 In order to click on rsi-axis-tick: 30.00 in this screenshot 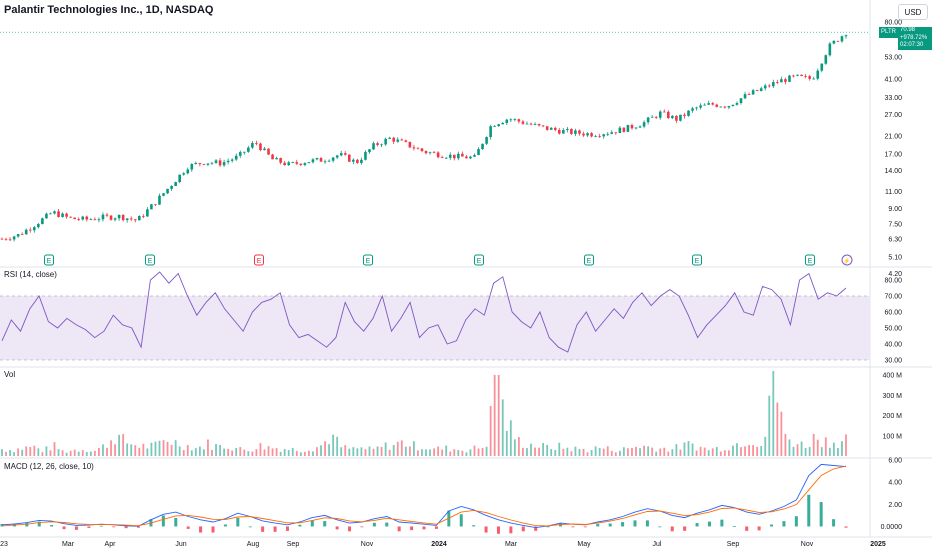, I will do `click(893, 361)`.